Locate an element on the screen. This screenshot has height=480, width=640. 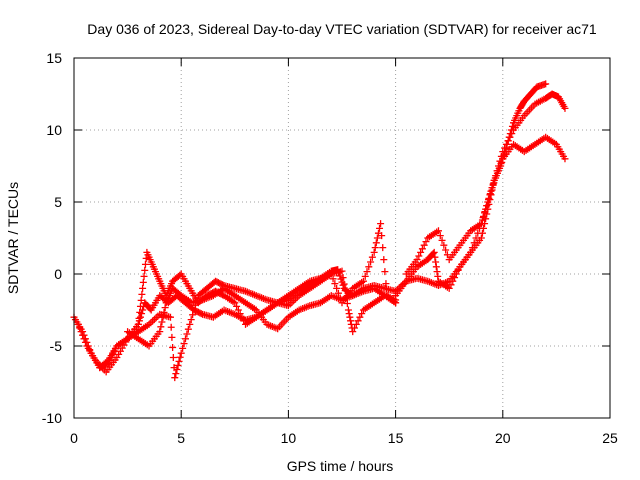
y-tick-label: -5 is located at coordinates (56, 346).